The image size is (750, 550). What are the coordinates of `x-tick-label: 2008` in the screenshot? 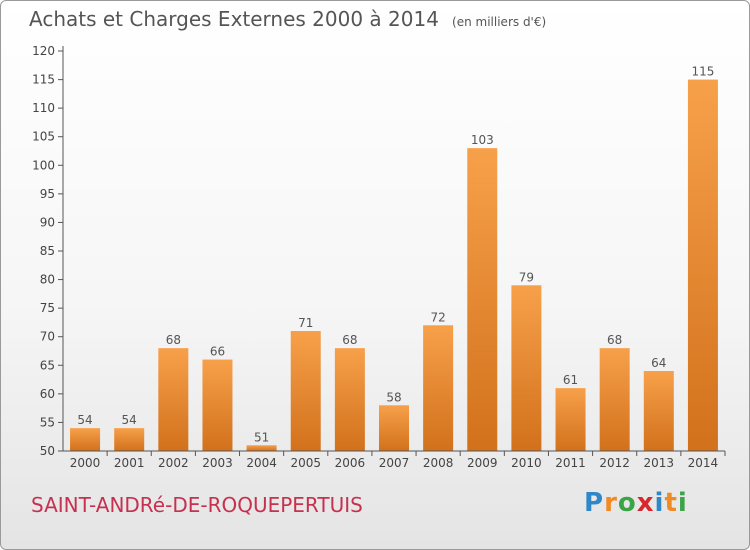 It's located at (438, 463).